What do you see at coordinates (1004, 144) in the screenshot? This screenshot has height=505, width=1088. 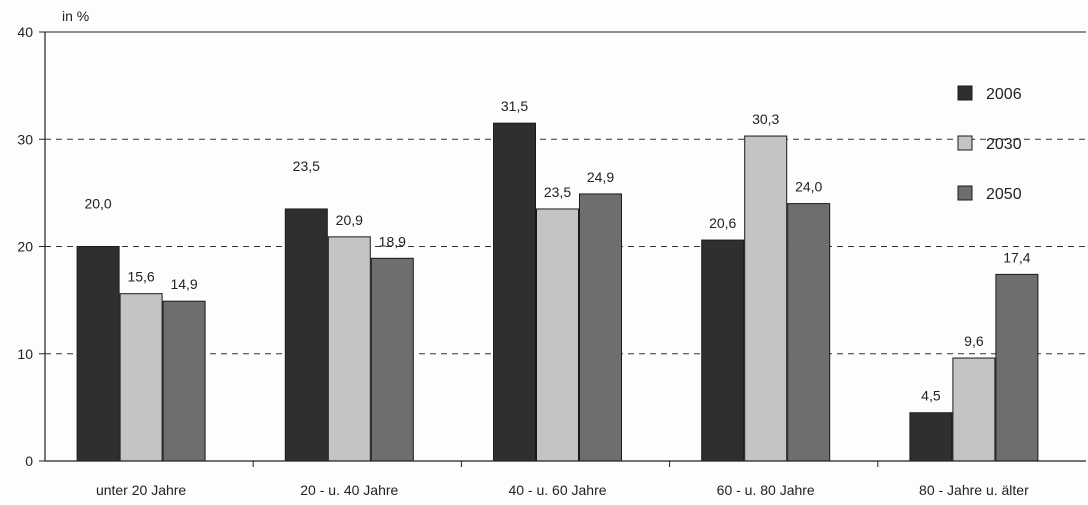 I see `legend-label-2030: 2030` at bounding box center [1004, 144].